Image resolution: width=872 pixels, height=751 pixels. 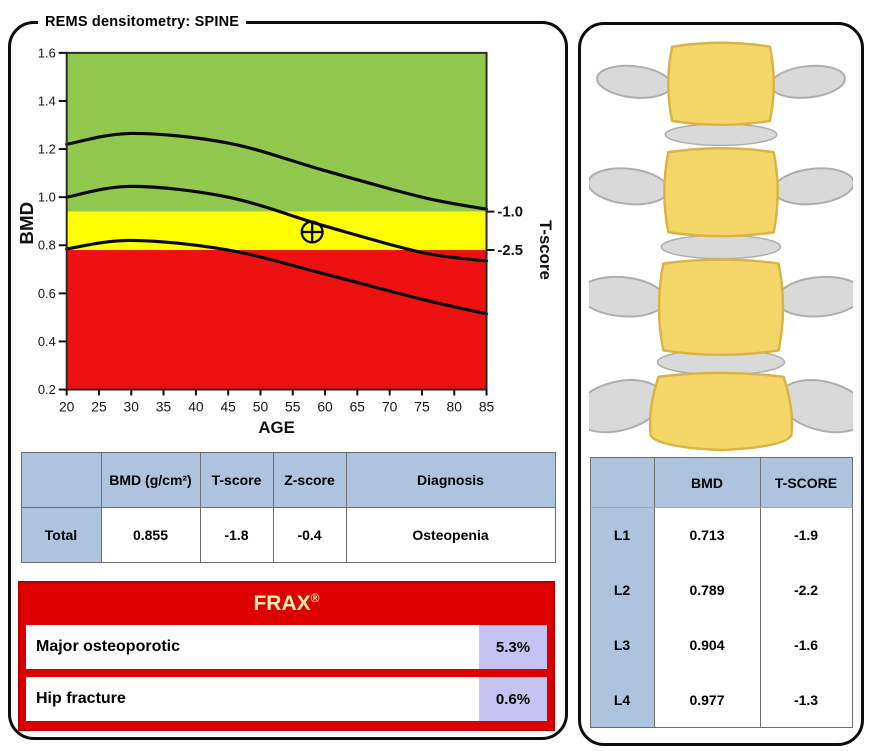 I want to click on header-diagnosis: Diagnosis, so click(x=450, y=480).